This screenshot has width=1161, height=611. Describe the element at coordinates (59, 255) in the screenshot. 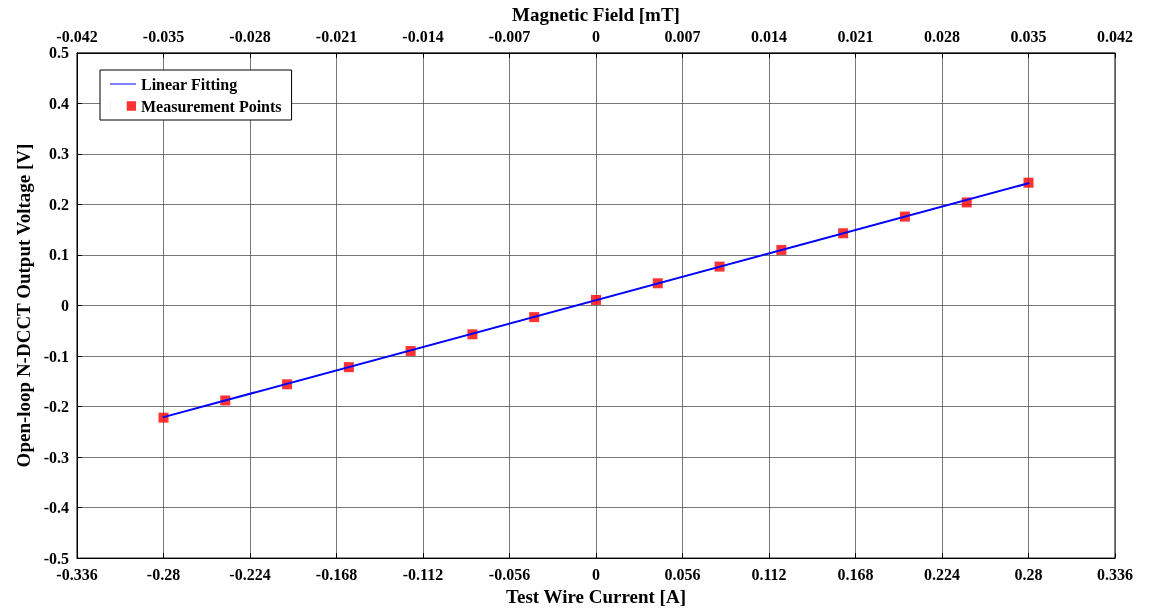

I see `y-tick-label: 0.1` at that location.